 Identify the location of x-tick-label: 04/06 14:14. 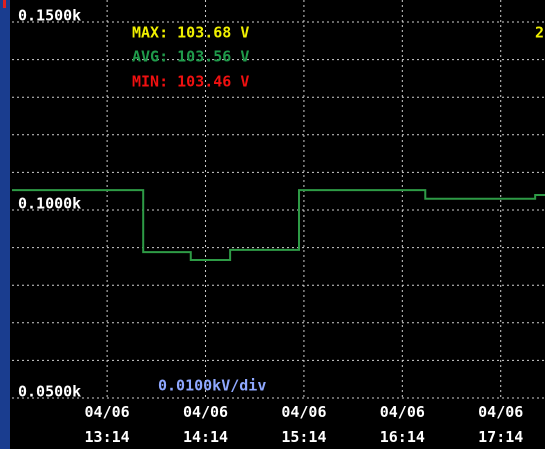
(205, 424).